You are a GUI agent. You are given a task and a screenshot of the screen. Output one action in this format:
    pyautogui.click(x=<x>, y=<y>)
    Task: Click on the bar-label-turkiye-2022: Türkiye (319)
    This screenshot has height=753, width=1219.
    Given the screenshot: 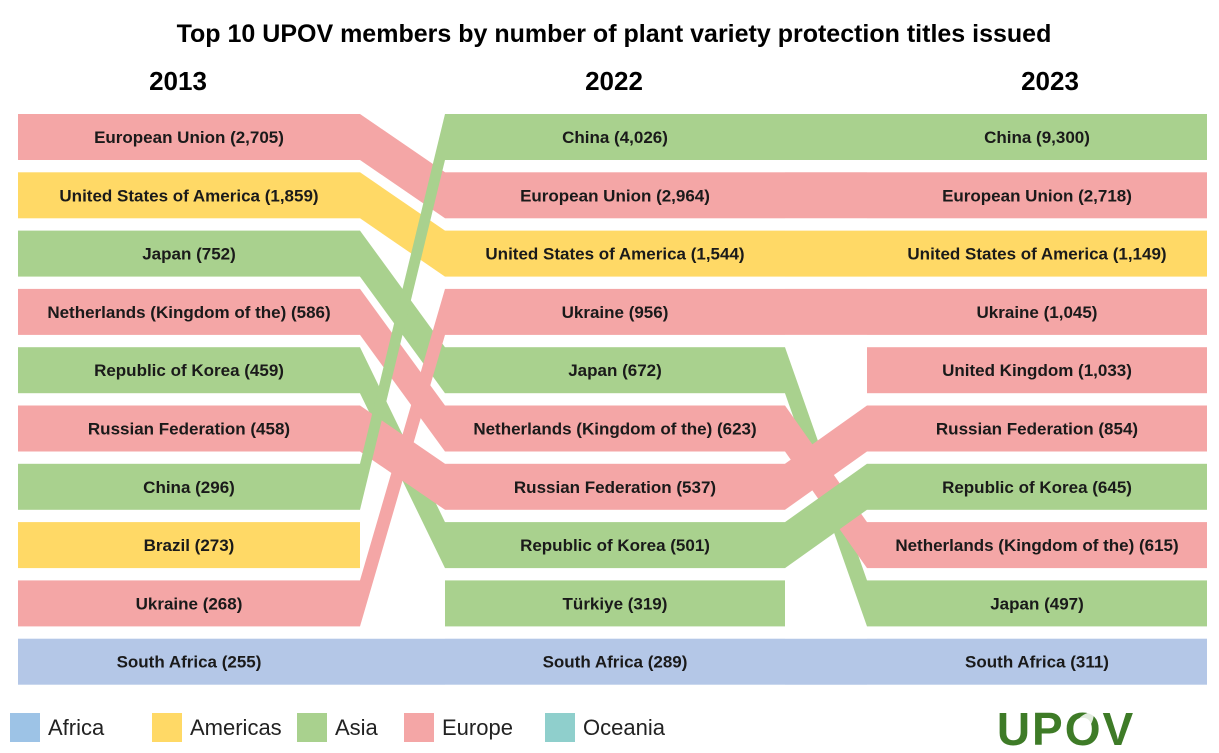 What is the action you would take?
    pyautogui.click(x=615, y=603)
    